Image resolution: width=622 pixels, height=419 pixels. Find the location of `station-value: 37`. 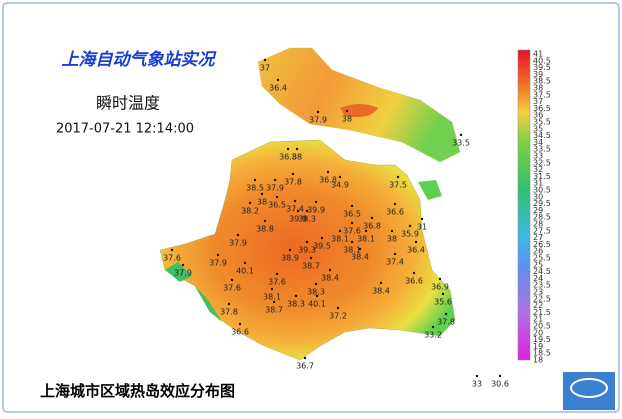

station-value: 37 is located at coordinates (265, 68).